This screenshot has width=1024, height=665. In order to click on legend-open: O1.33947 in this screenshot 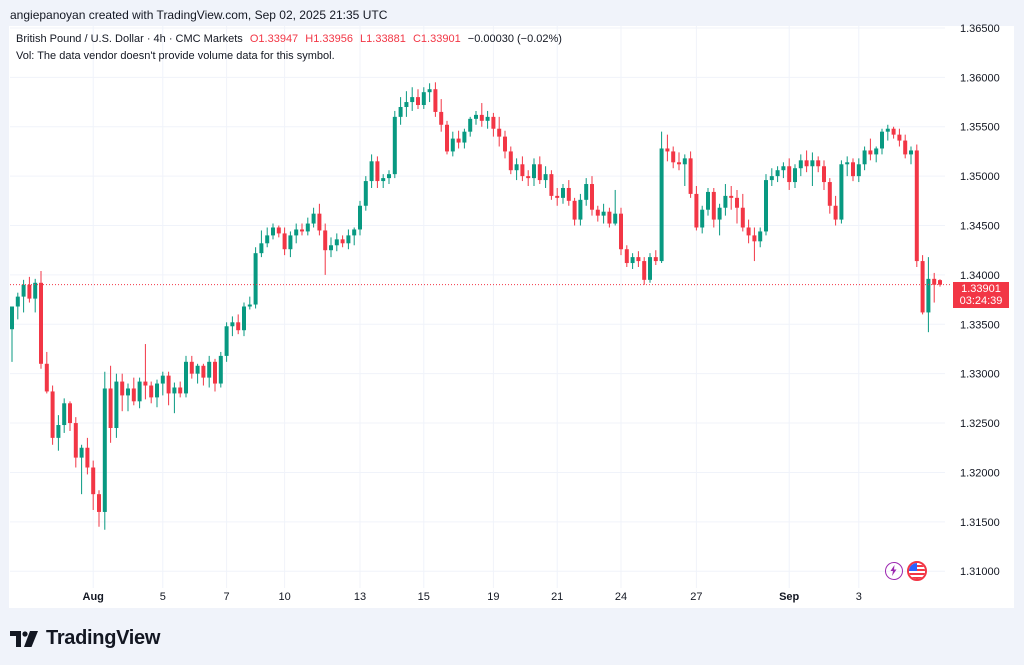, I will do `click(274, 39)`.